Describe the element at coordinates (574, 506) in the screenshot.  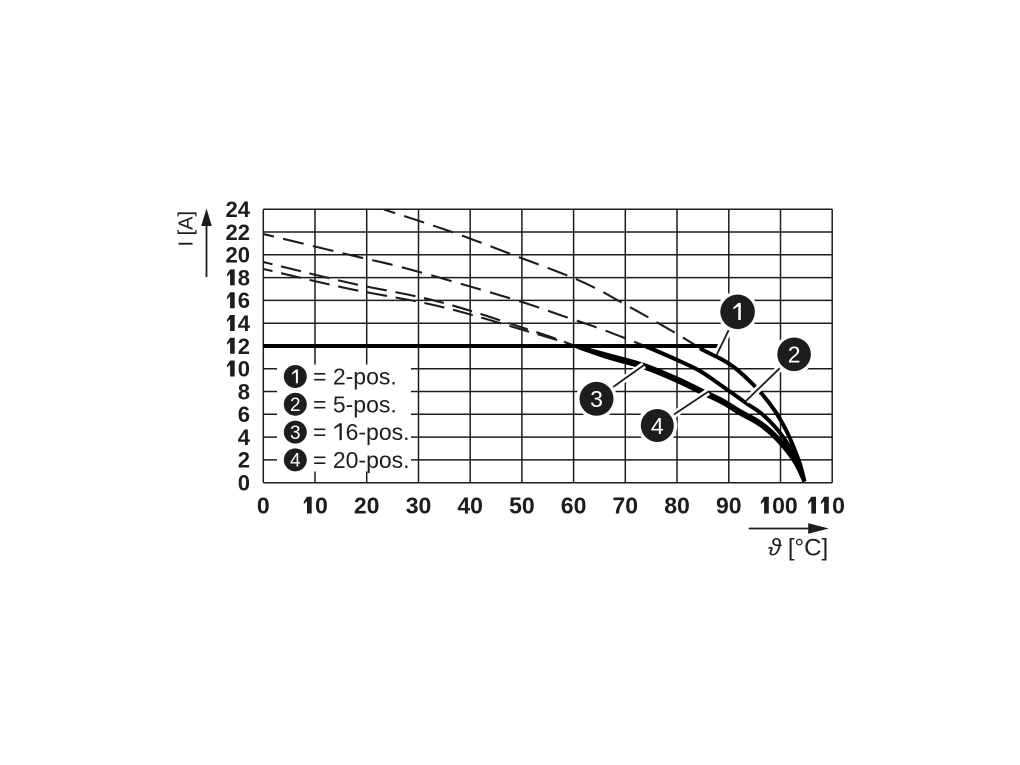
I see `svg-text: 60` at that location.